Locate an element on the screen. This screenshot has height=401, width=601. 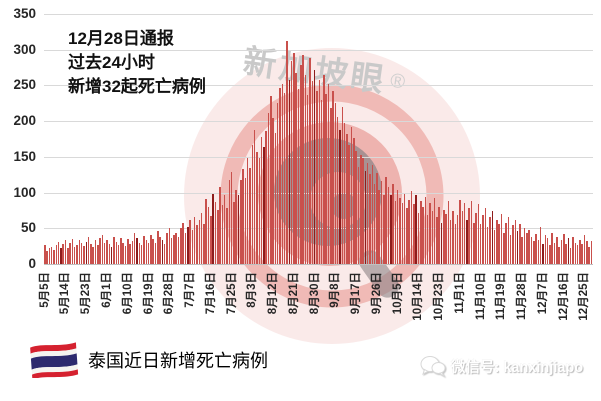
y-tick-label: 250 is located at coordinates (24, 85).